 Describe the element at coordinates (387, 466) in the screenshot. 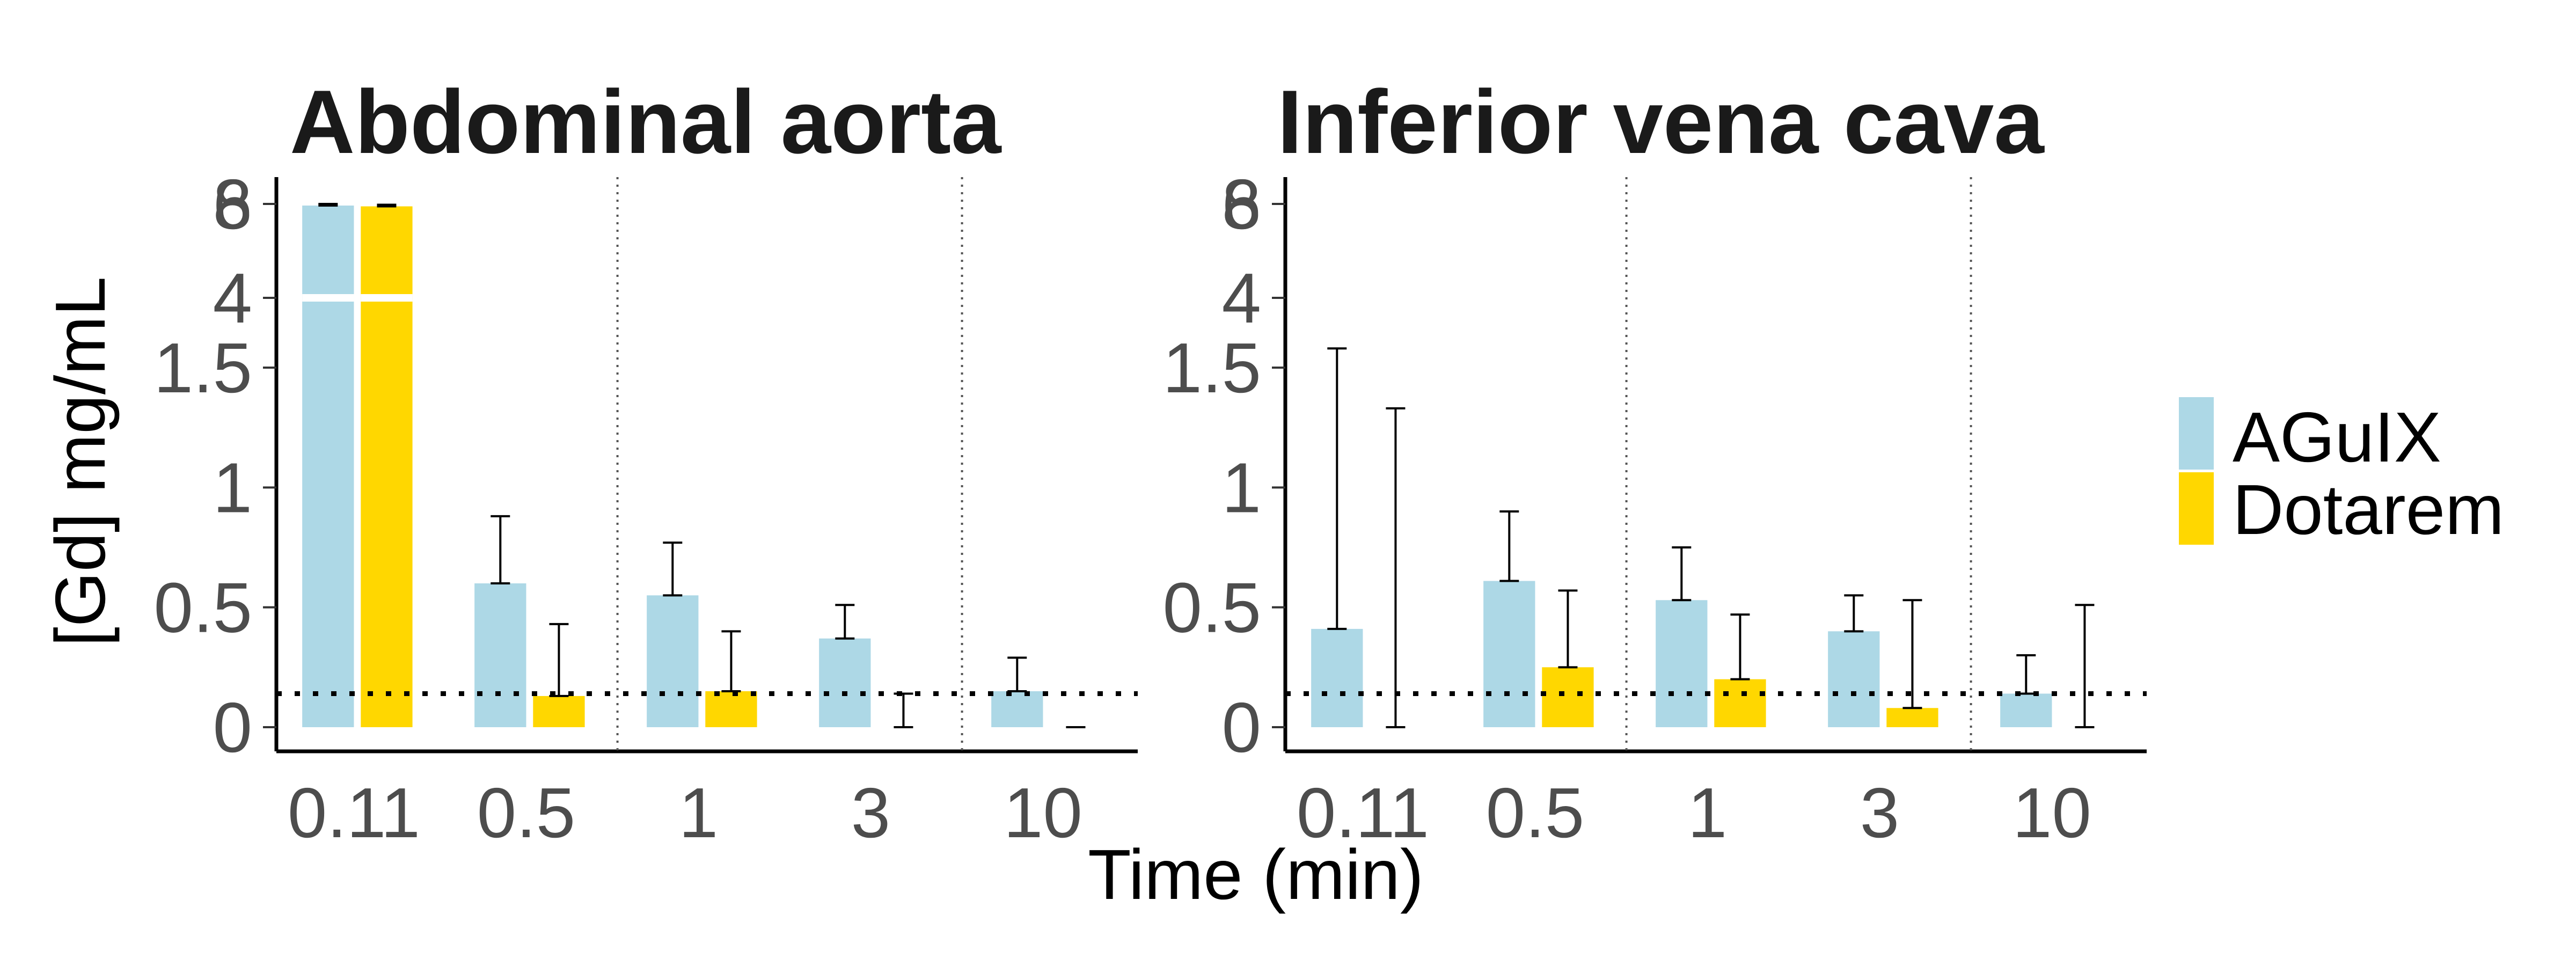

I see `bar-dotarem-0.11` at that location.